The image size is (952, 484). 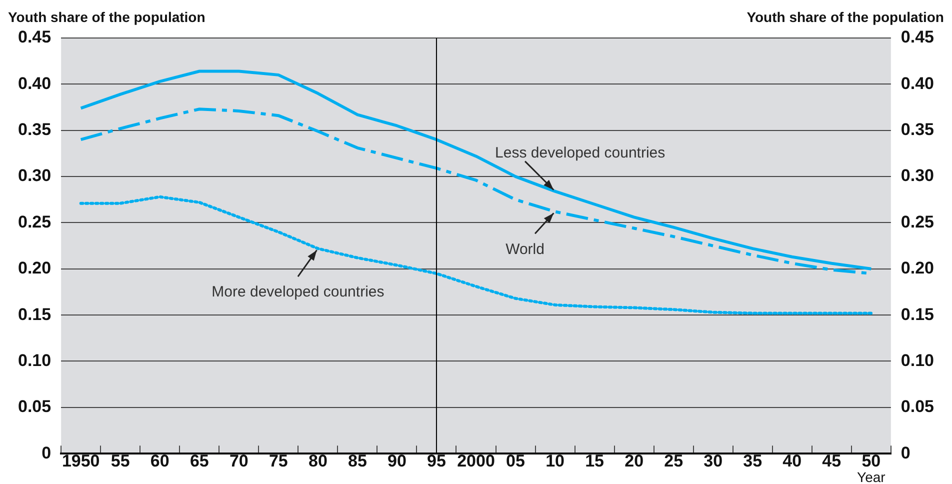 I want to click on x-tick-label: 50, so click(x=871, y=460).